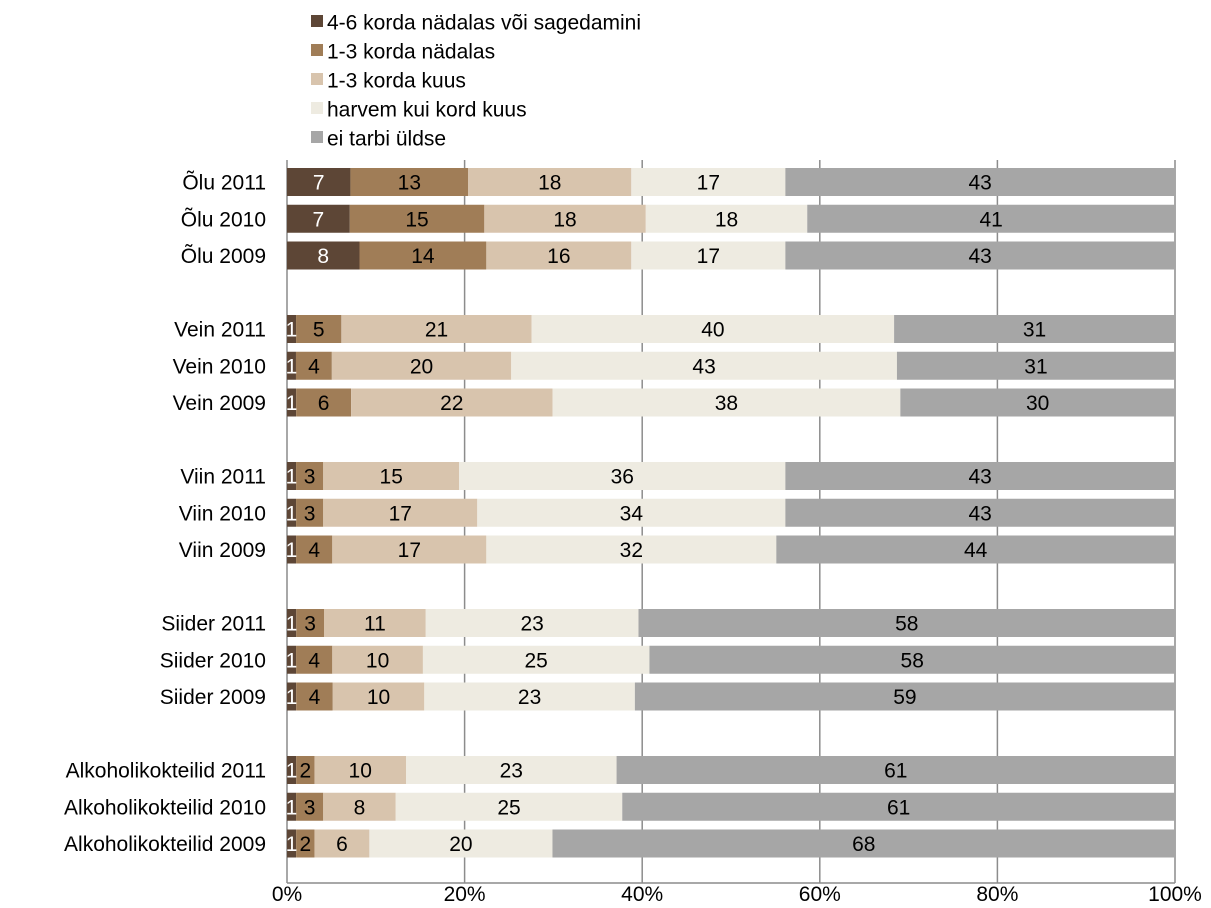 The image size is (1211, 908). I want to click on data-label: 14, so click(423, 256).